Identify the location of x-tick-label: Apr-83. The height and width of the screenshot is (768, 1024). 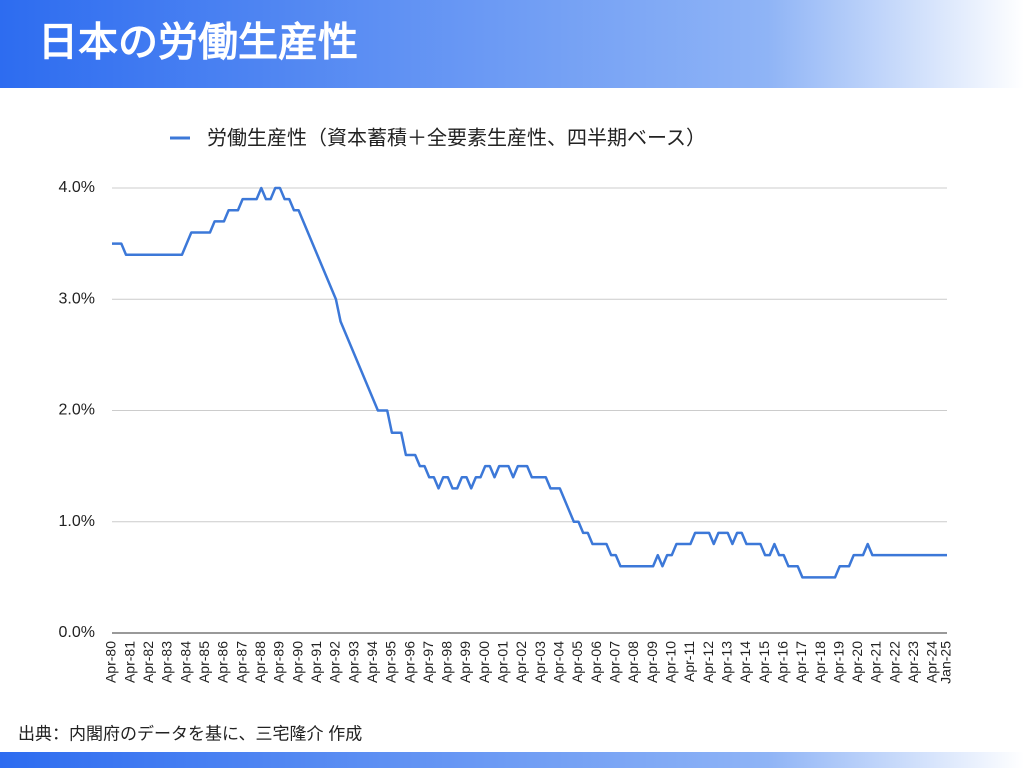
(167, 662).